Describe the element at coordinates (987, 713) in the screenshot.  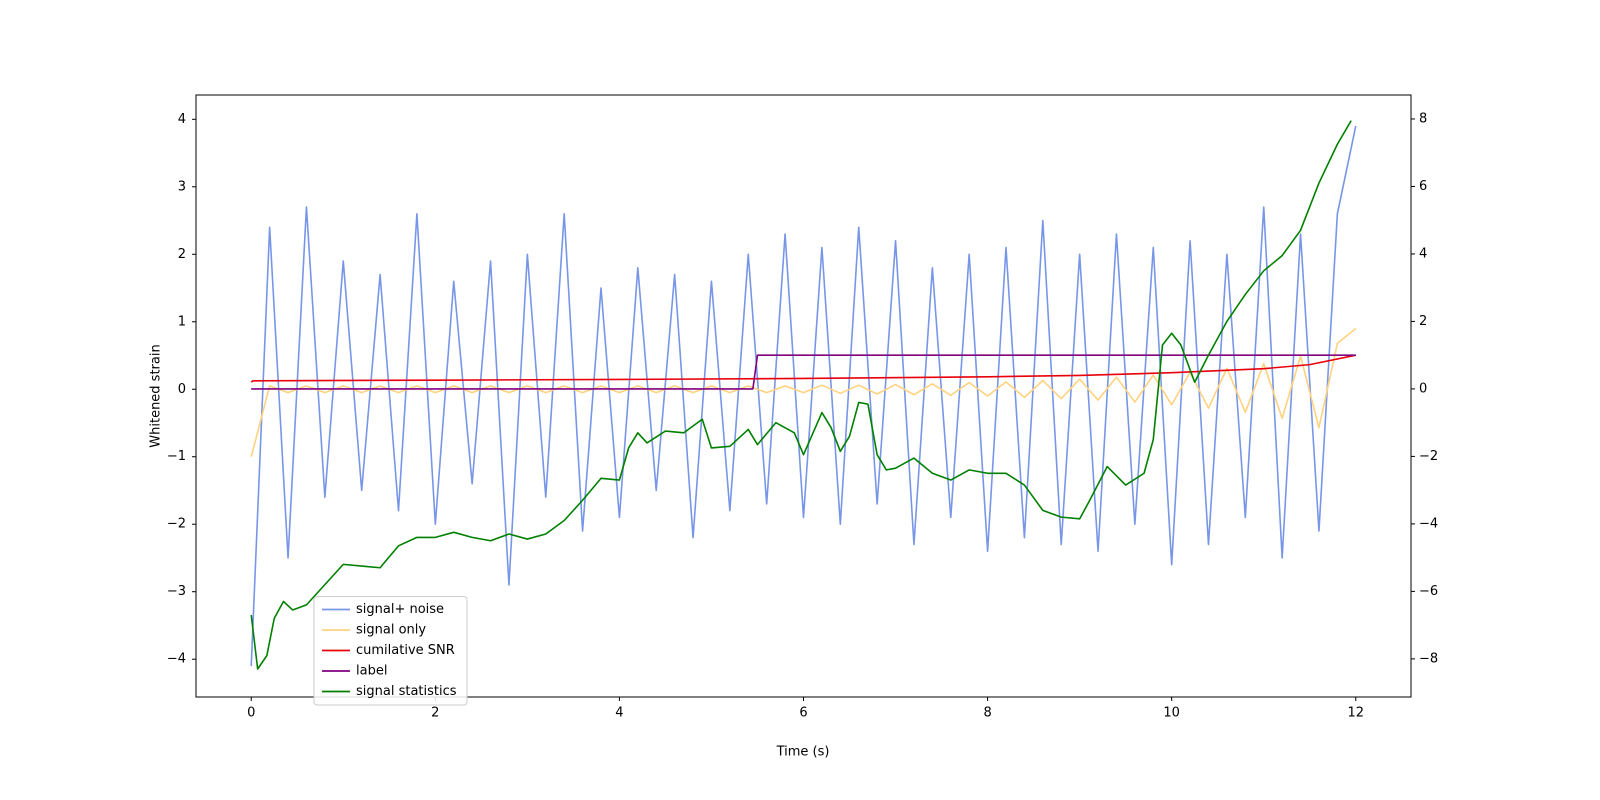
I see `x-tick-label: 8` at that location.